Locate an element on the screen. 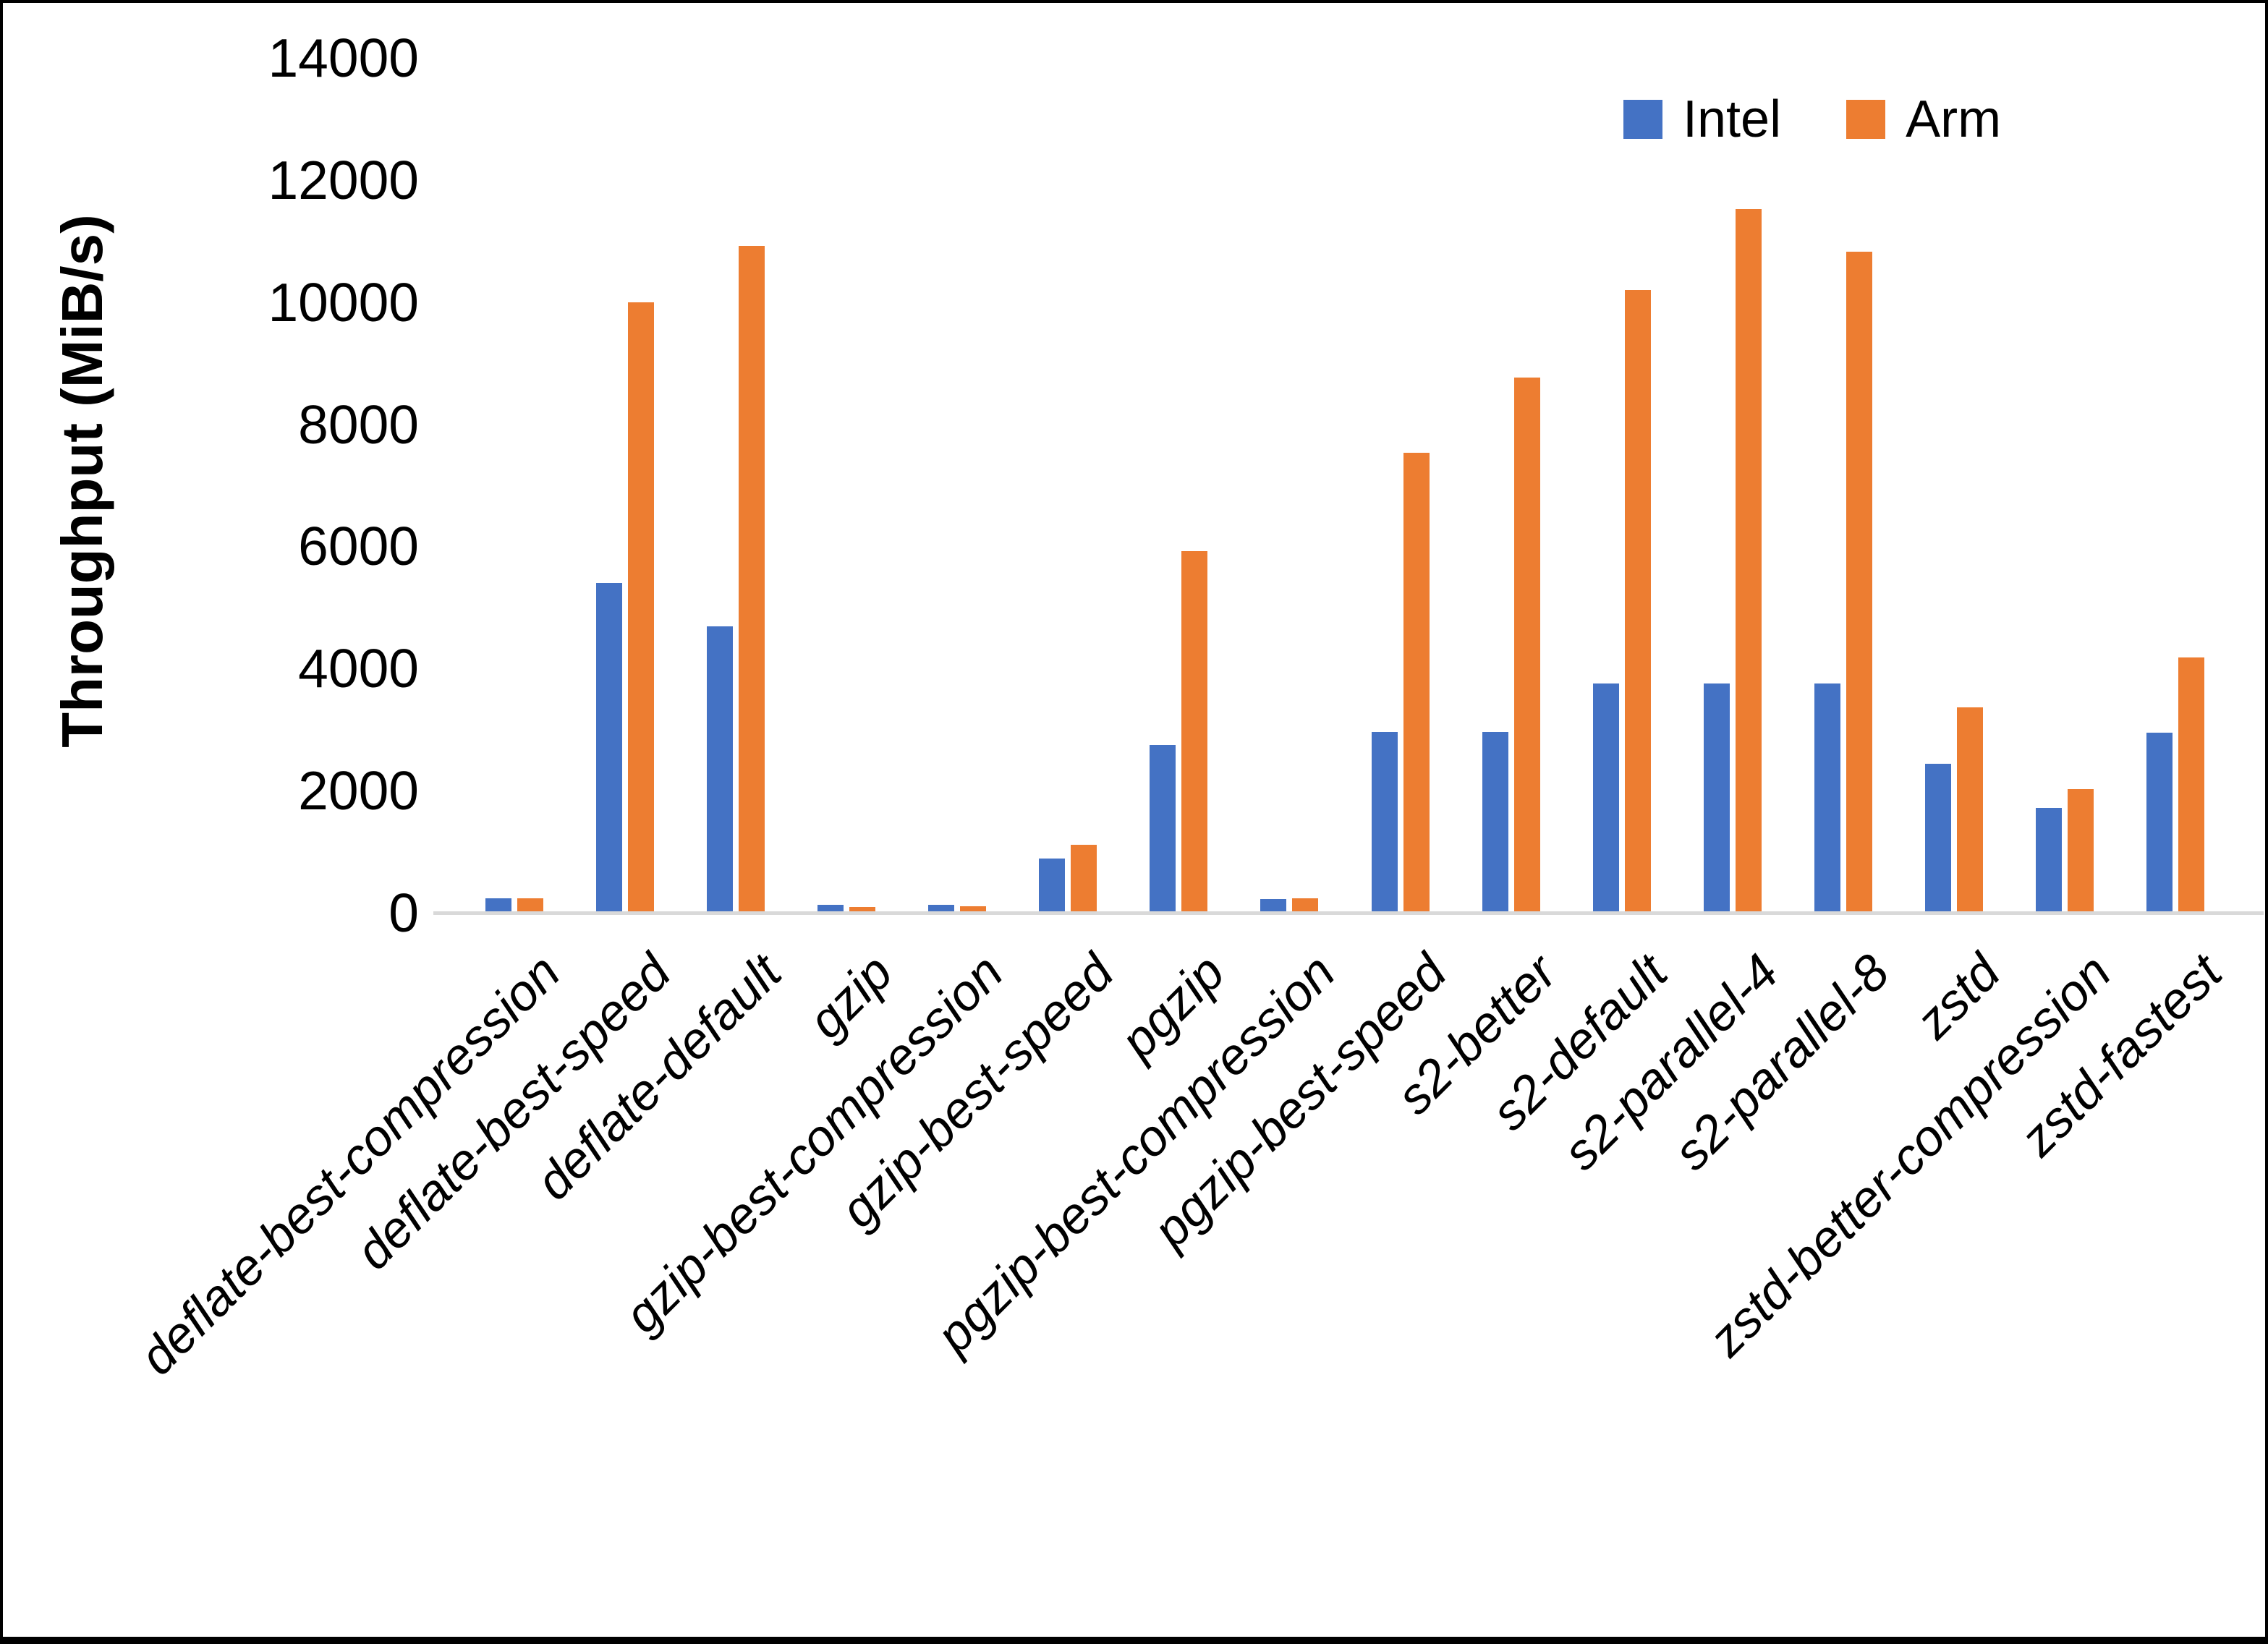 This screenshot has height=1644, width=2268. y-tick-label-6000: 6000 is located at coordinates (358, 546).